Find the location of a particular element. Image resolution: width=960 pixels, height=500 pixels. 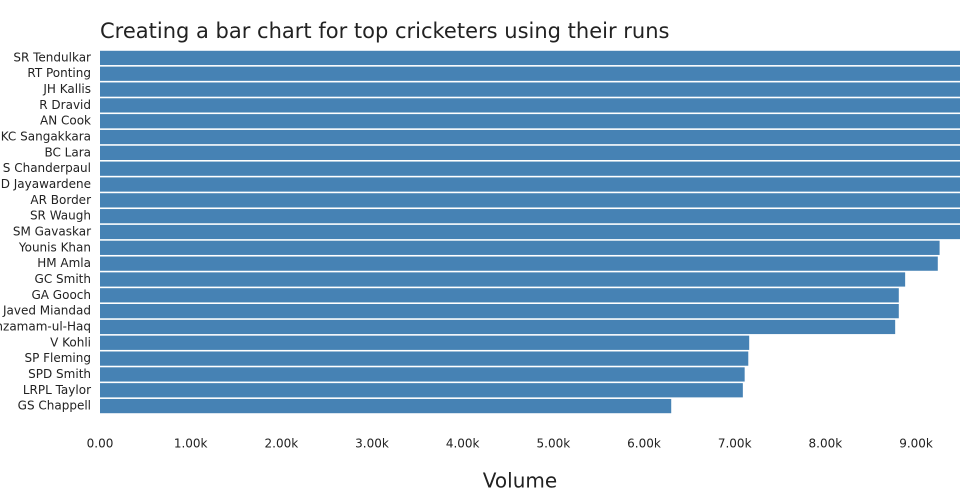

x-tick-label: 7.00k is located at coordinates (735, 444).